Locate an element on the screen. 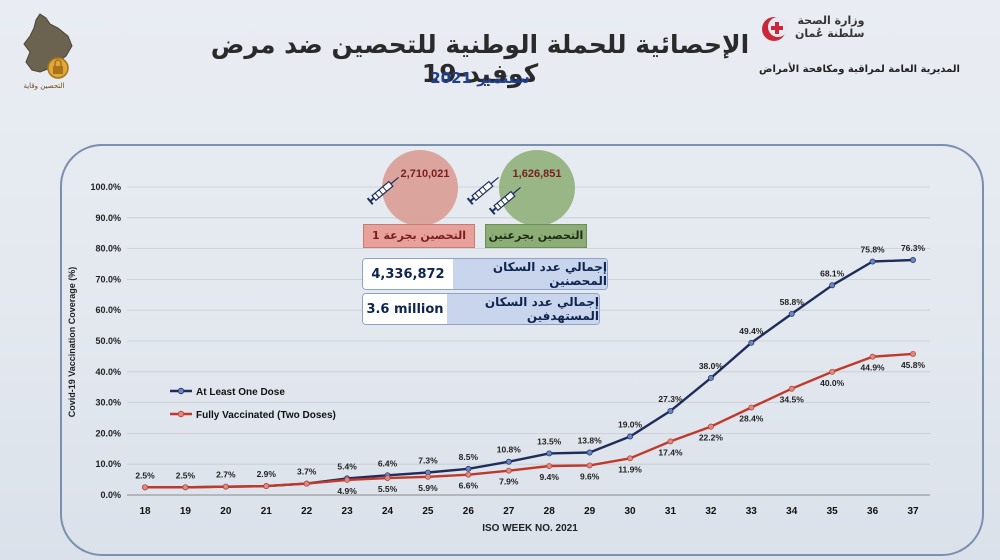 The width and height of the screenshot is (1000, 560). y-tick-label: 40.0% is located at coordinates (108, 372).